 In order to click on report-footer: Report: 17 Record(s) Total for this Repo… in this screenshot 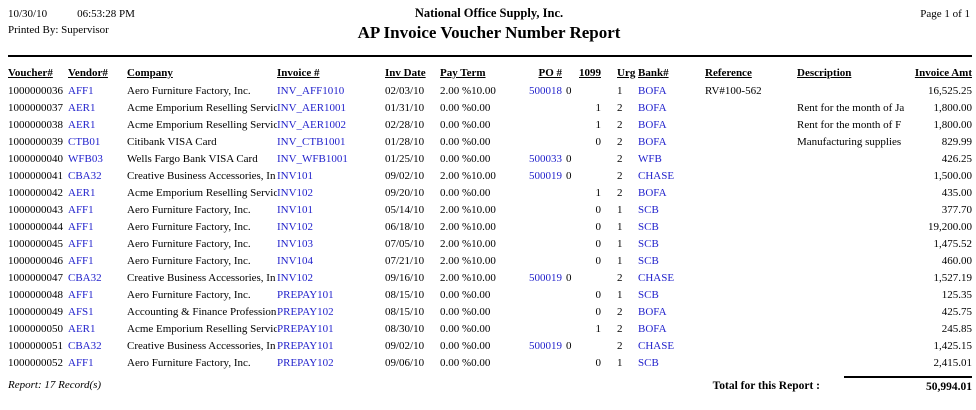, I will do `click(490, 386)`.